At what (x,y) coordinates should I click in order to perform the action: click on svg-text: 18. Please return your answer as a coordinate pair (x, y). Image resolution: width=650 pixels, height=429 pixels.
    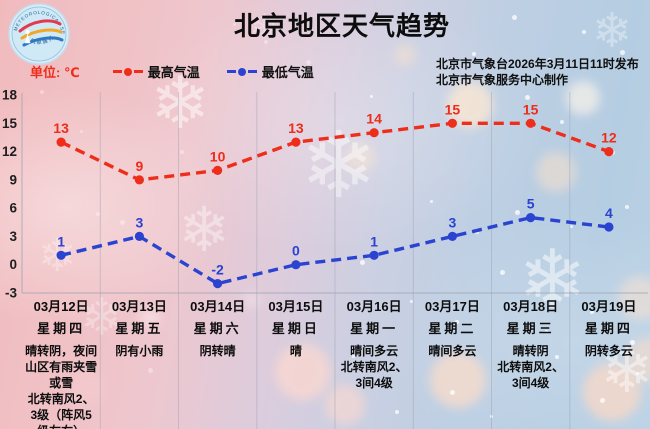
    Looking at the image, I should click on (10, 95).